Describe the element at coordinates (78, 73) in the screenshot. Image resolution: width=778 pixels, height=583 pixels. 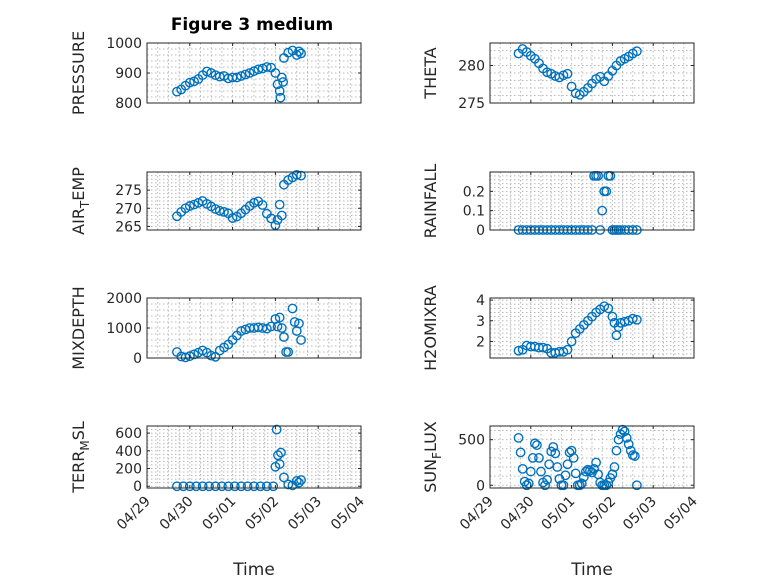
I see `y-axis-label: PRESSURE` at that location.